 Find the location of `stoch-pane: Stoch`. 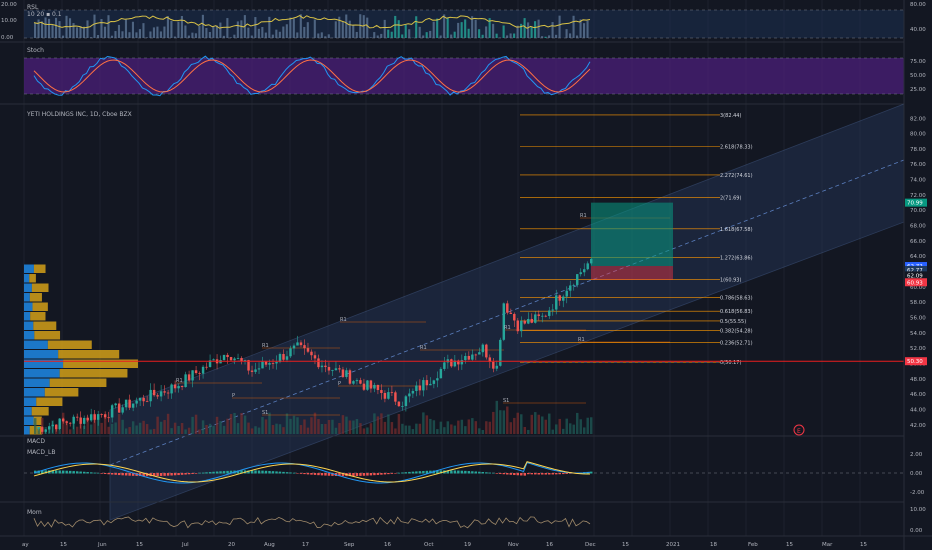

stoch-pane: Stoch is located at coordinates (464, 72).